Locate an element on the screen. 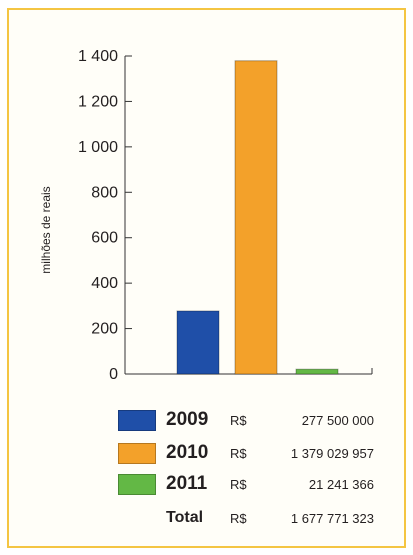 The image size is (413, 555). bar-2011 is located at coordinates (317, 371).